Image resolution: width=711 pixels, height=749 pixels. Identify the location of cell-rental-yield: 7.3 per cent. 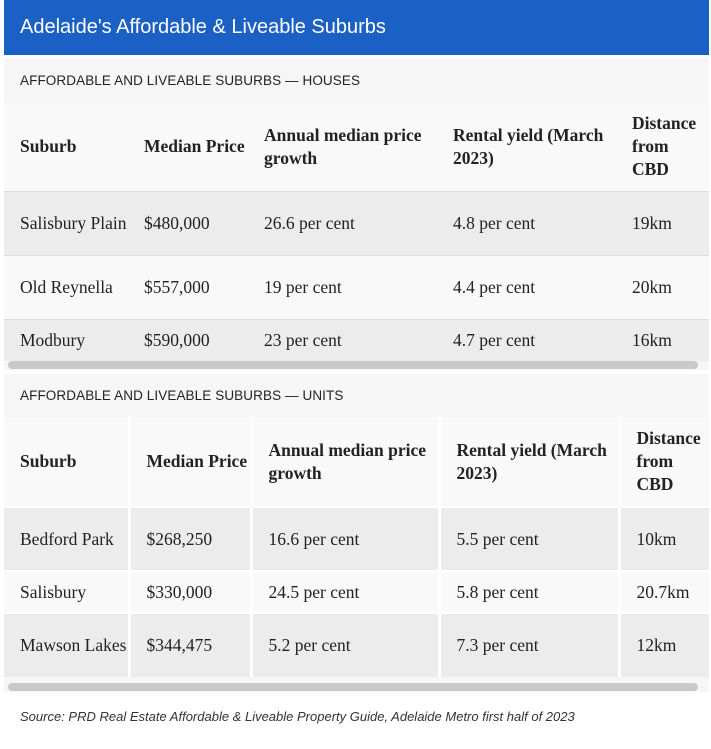
(530, 645).